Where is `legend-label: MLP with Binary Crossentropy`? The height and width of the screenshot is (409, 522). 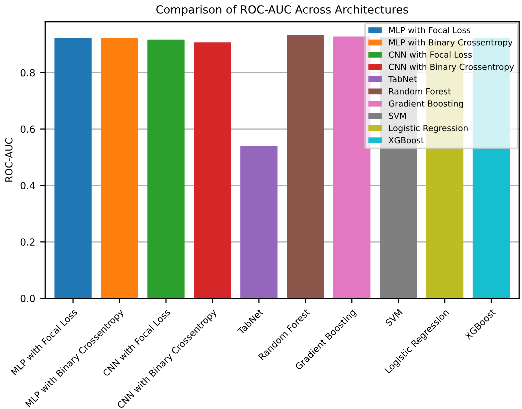 legend-label: MLP with Binary Crossentropy is located at coordinates (451, 43).